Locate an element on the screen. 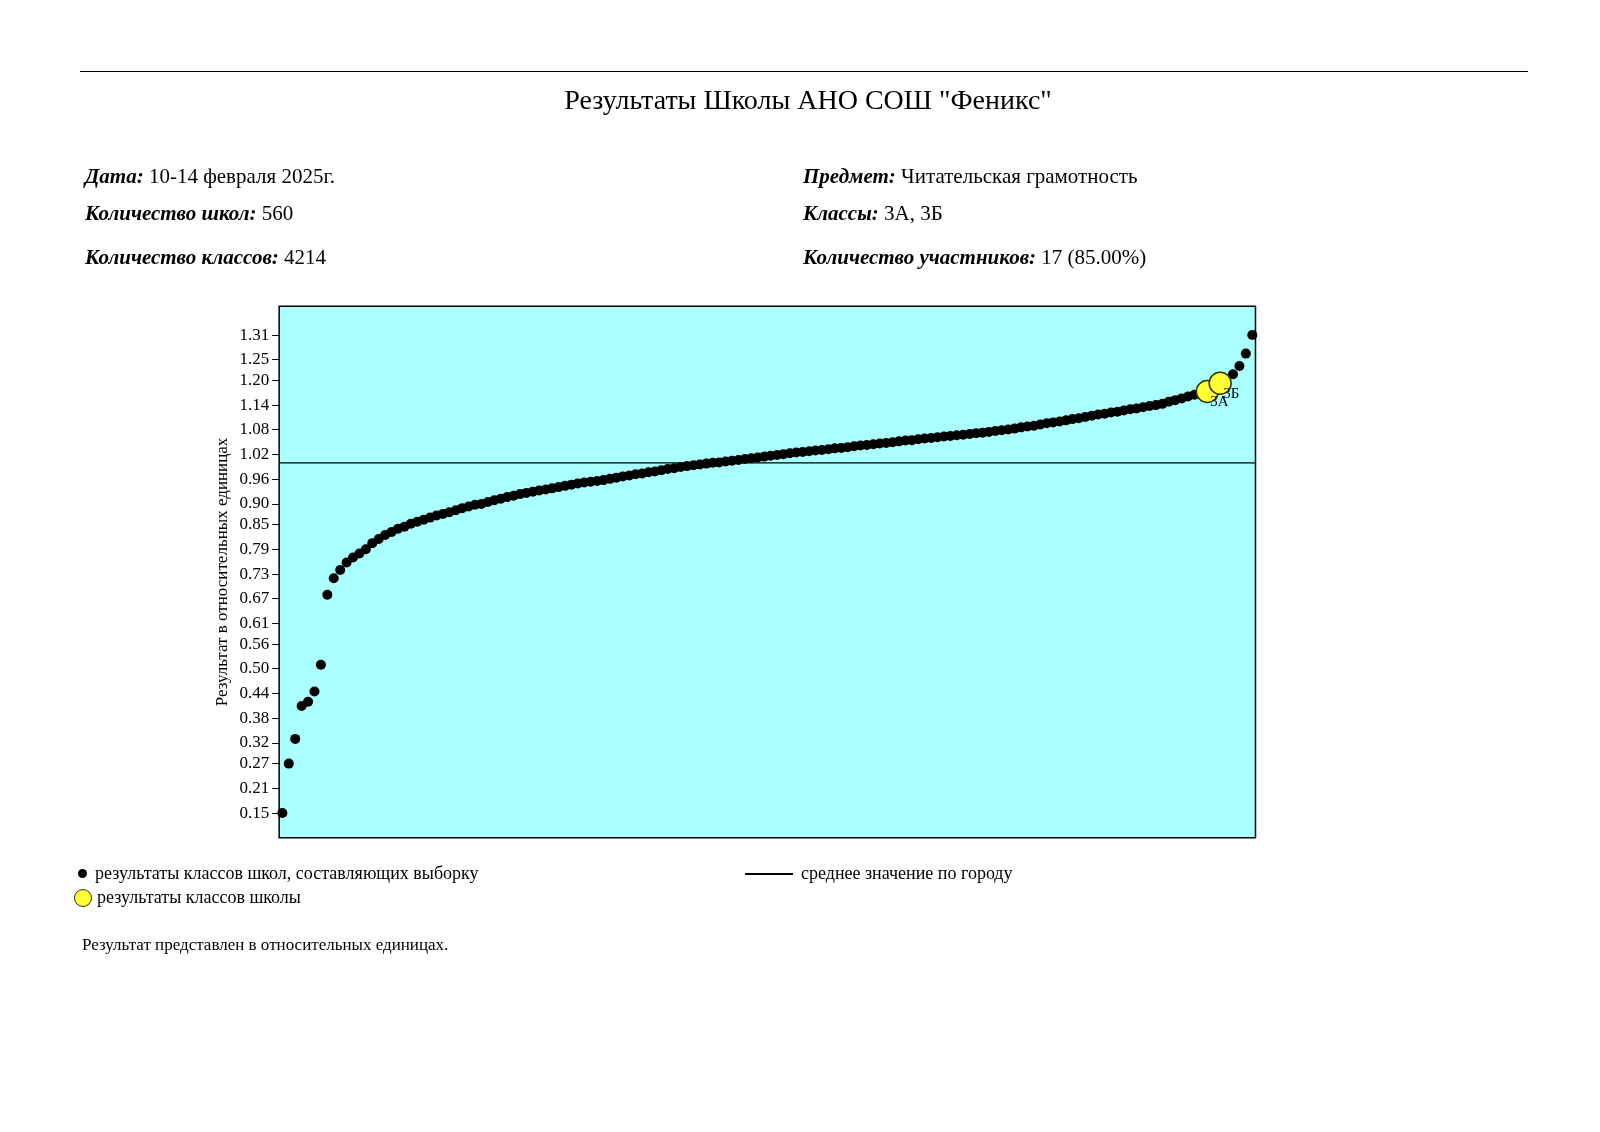 This screenshot has height=1132, width=1600. y-tick-label: 0.27 is located at coordinates (254, 763).